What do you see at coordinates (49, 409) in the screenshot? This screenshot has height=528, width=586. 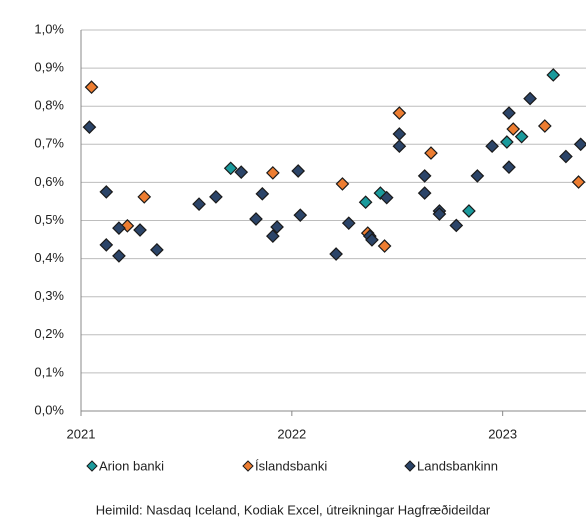 I see `y-tick-label: 0,0%` at bounding box center [49, 409].